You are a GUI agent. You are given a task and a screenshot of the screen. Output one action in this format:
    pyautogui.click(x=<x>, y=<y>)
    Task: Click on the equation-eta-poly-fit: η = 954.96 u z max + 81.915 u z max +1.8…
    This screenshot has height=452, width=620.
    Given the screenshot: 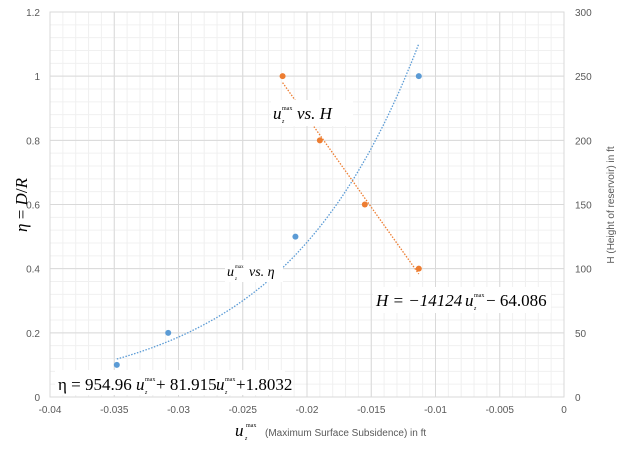 What is the action you would take?
    pyautogui.click(x=173, y=383)
    